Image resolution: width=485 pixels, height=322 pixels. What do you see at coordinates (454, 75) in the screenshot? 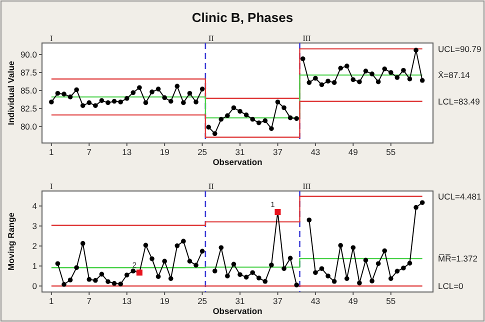
I see `series-label: X̄=87.14` at bounding box center [454, 75].